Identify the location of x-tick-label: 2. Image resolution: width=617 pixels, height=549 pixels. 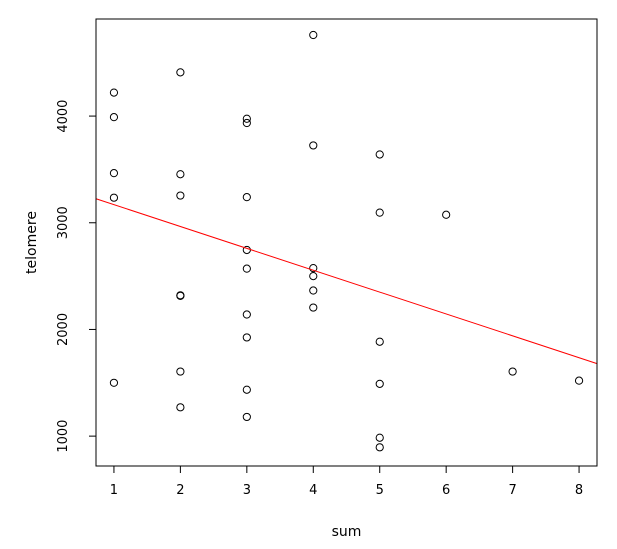
(180, 490).